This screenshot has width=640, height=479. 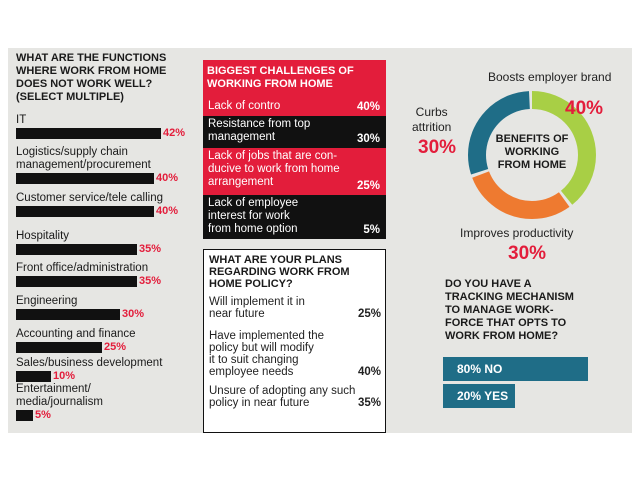 I want to click on bar-label: Logistics/supply chain, so click(x=72, y=152).